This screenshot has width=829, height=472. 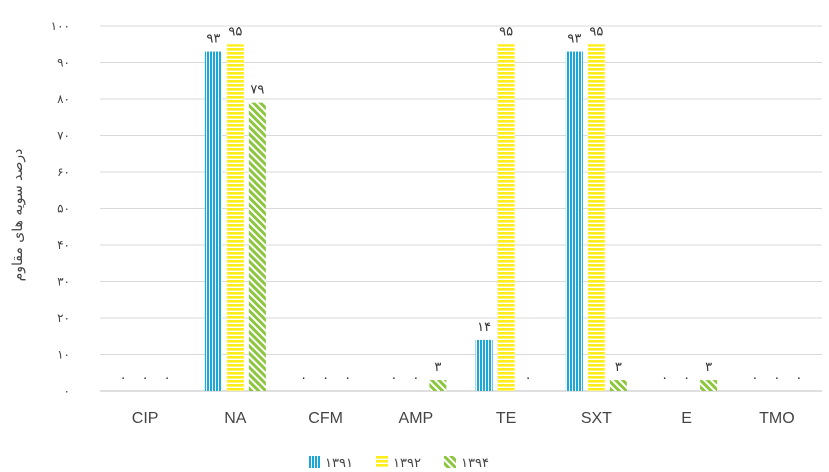 What do you see at coordinates (63, 282) in the screenshot?
I see `y-tick-label: ۳۰` at bounding box center [63, 282].